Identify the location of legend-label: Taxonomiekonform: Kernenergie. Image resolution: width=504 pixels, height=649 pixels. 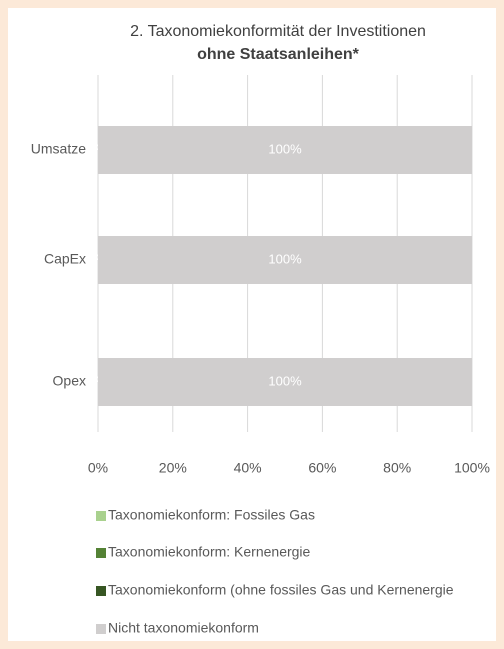
(209, 552).